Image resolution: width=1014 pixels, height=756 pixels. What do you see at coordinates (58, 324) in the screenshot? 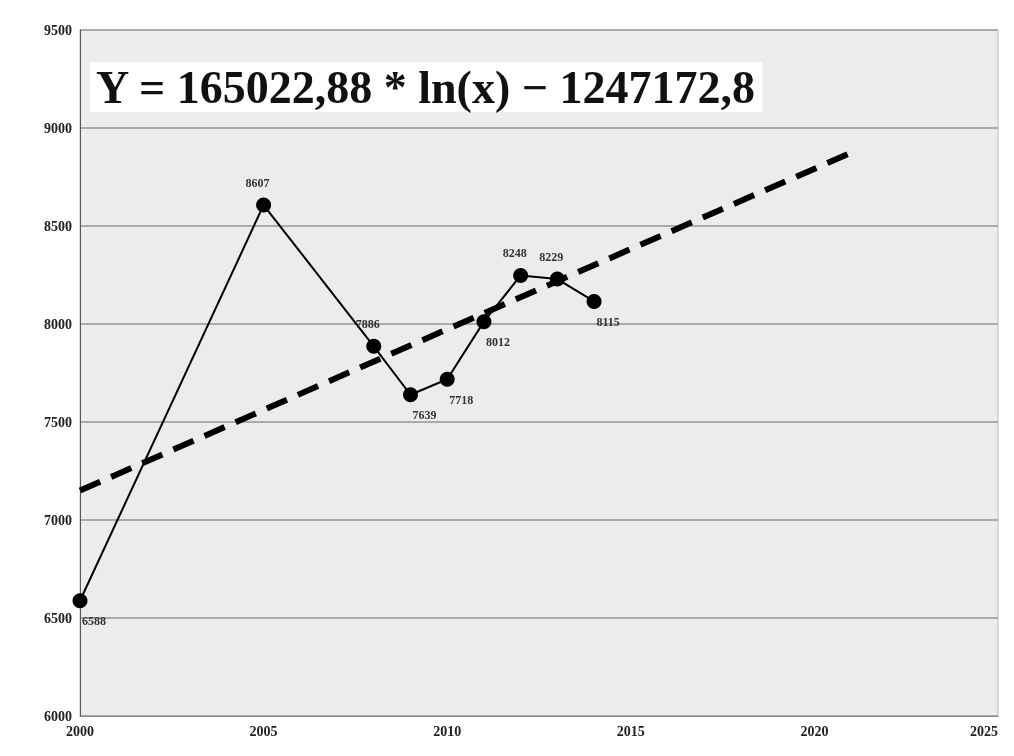
I see `y-tick-label: 8000` at bounding box center [58, 324].